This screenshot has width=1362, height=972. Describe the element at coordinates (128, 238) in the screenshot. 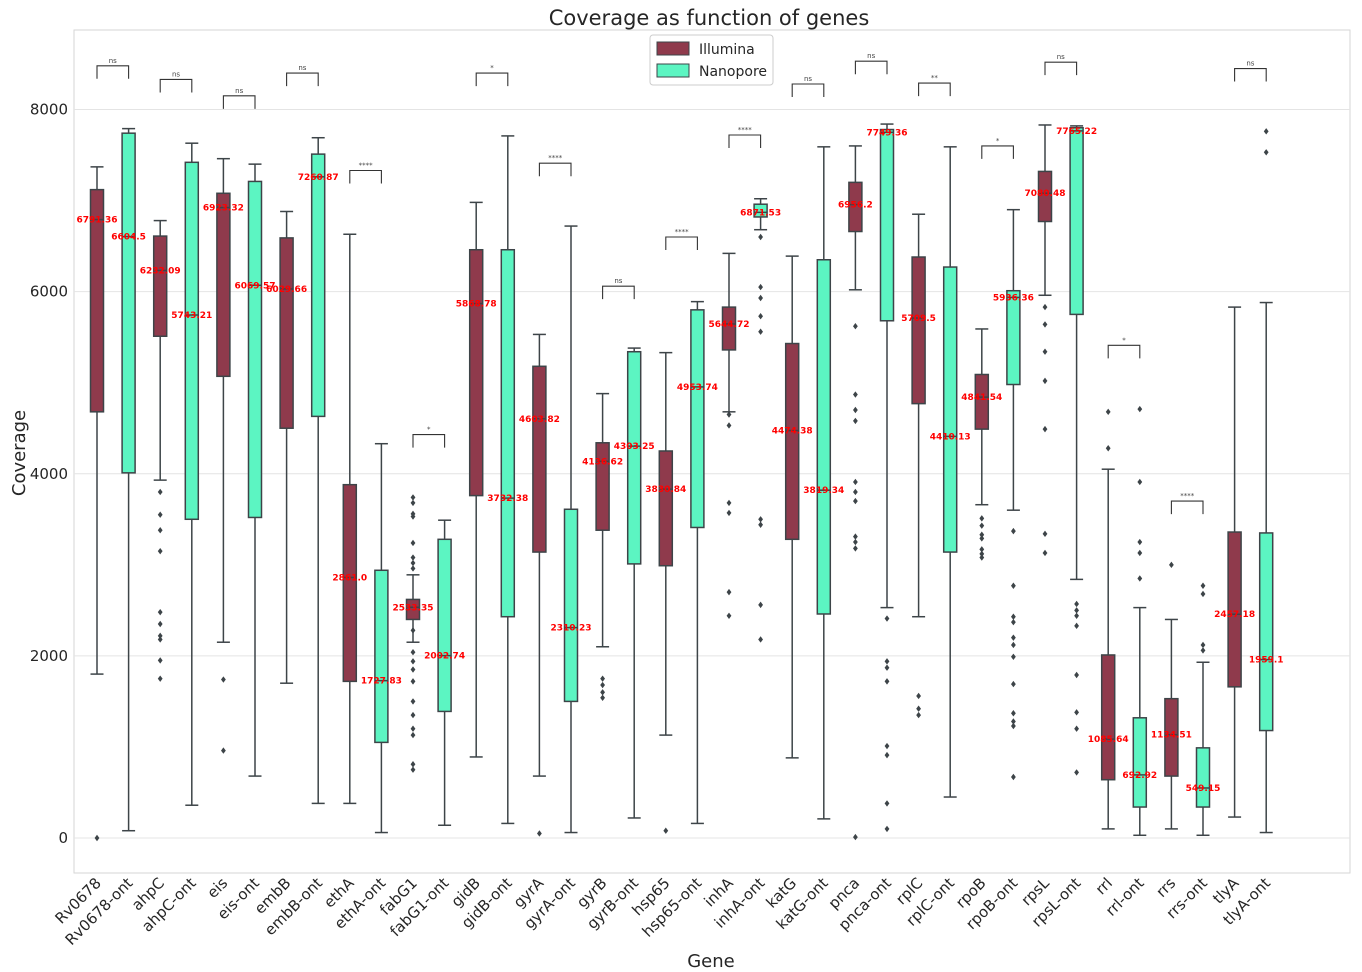

I see `median-label: 6604.5` at that location.